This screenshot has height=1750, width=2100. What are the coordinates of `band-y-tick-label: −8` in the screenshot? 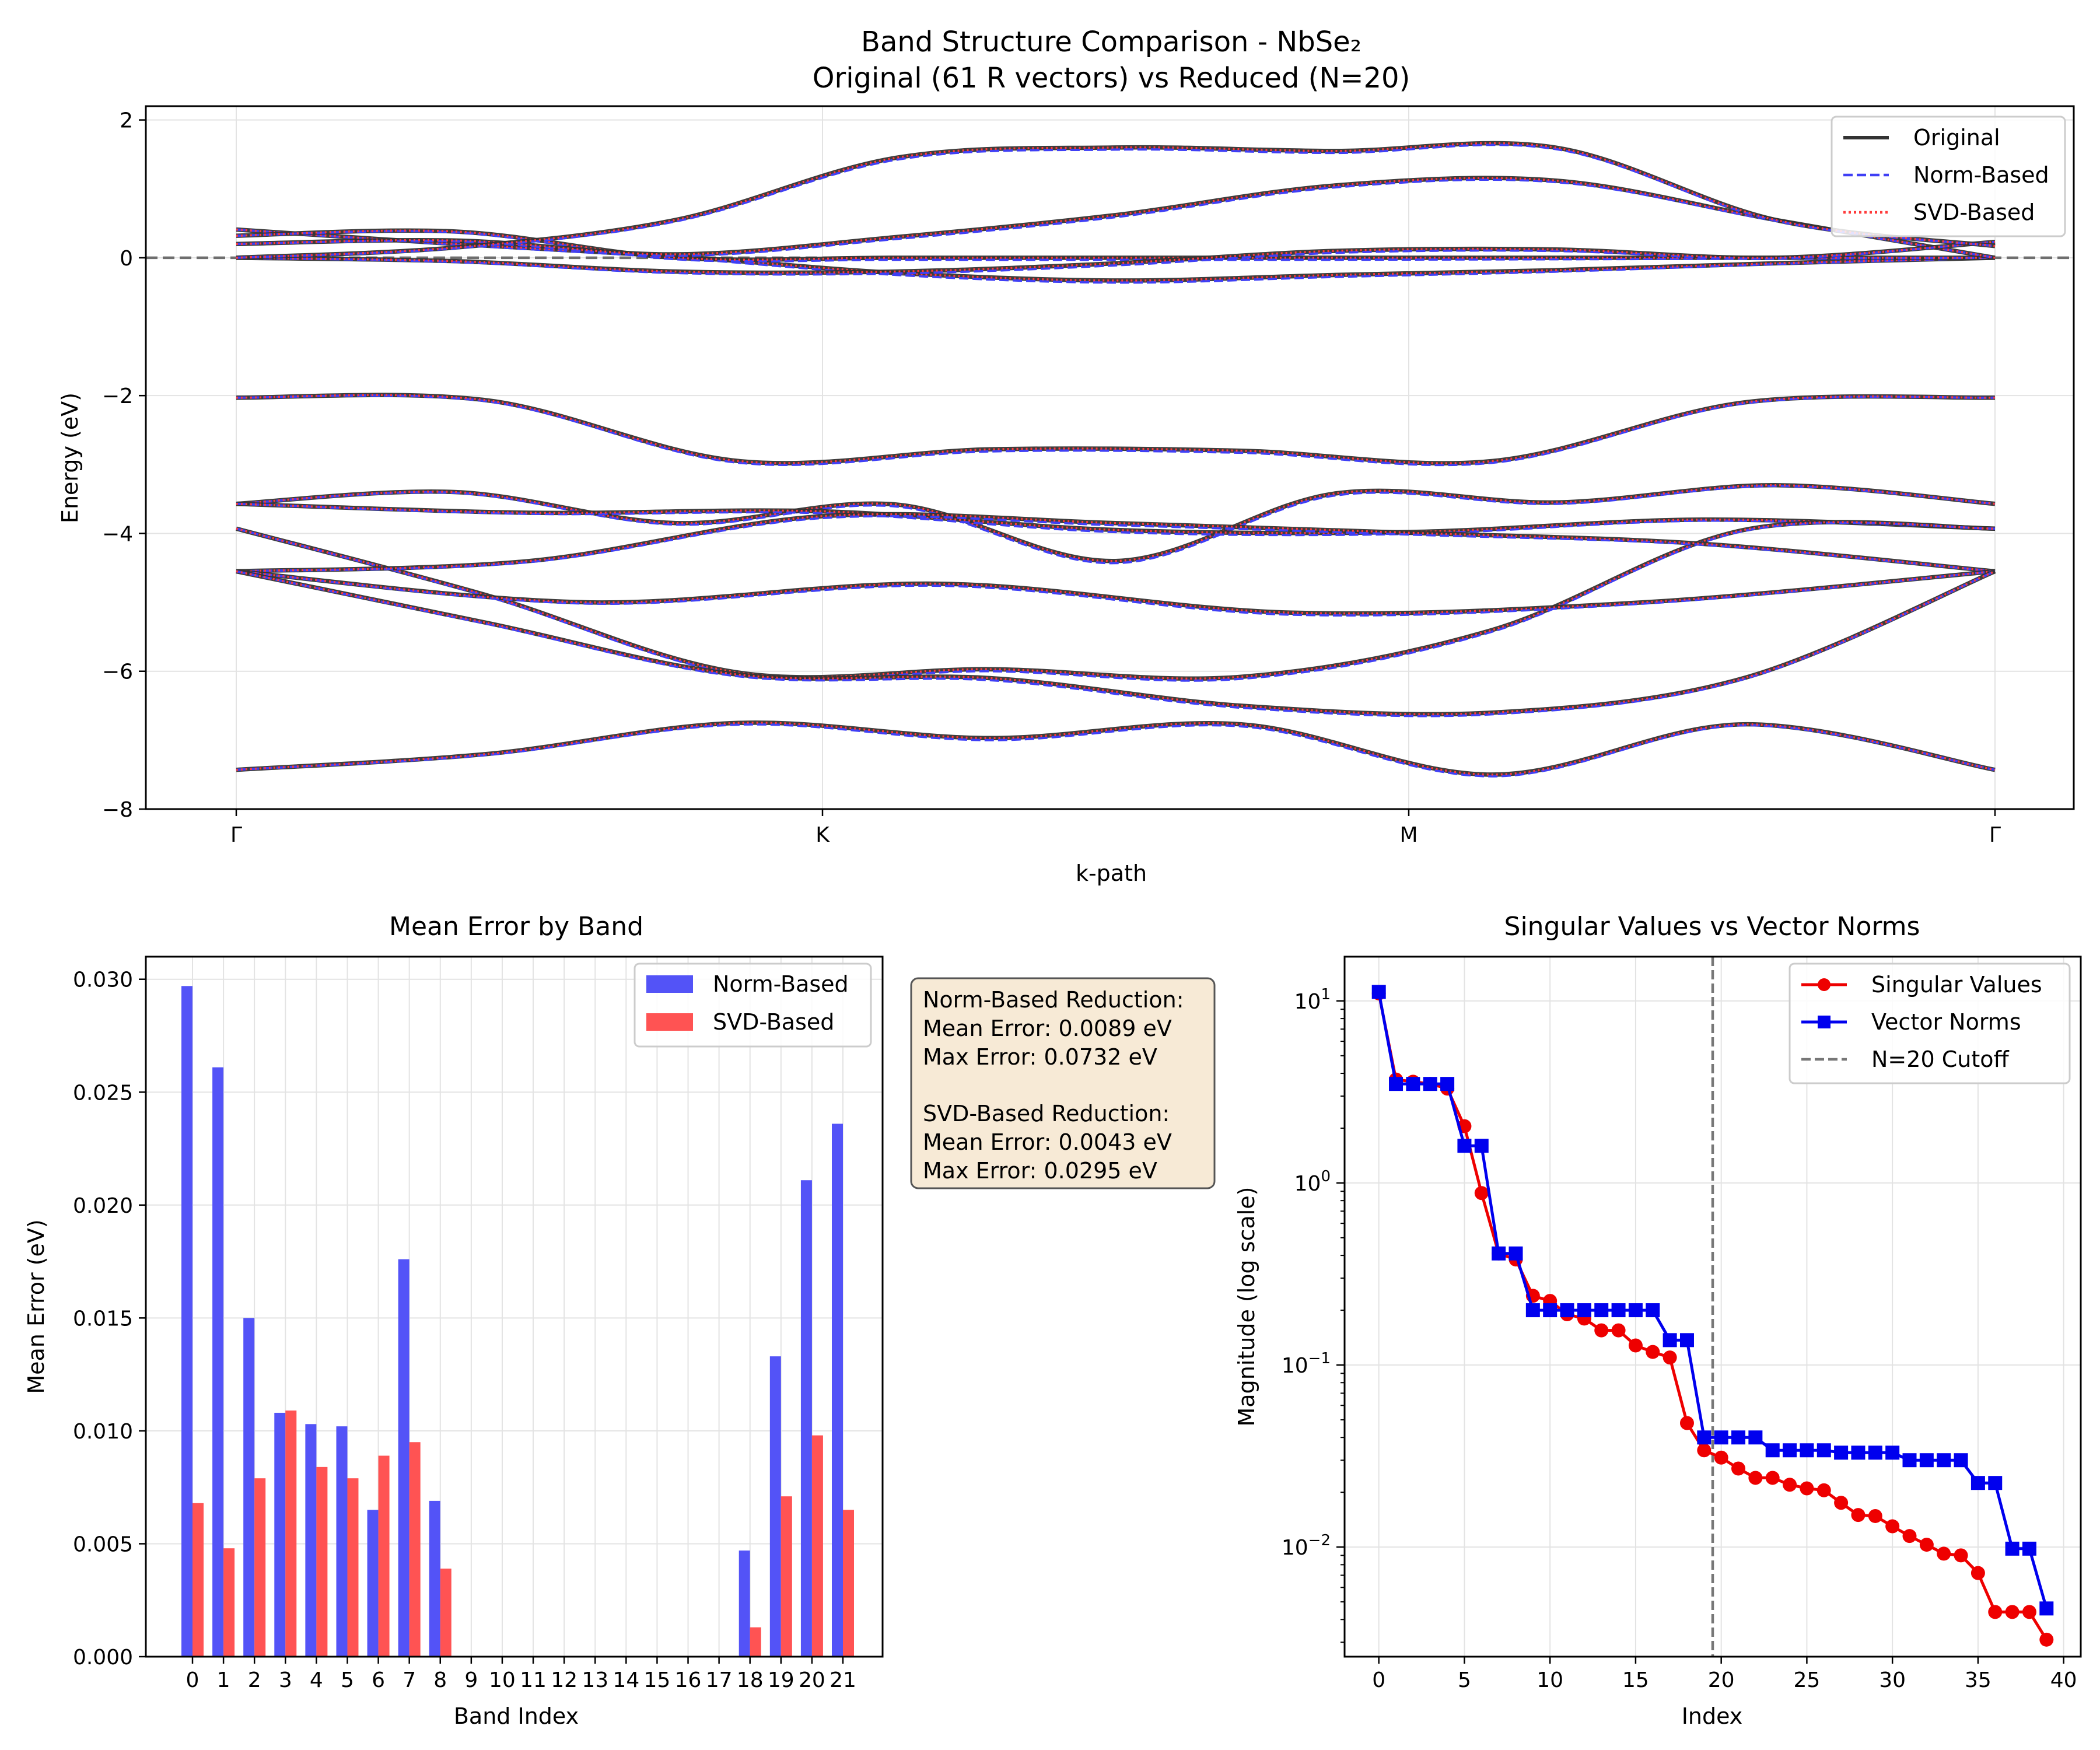 It's located at (117, 810).